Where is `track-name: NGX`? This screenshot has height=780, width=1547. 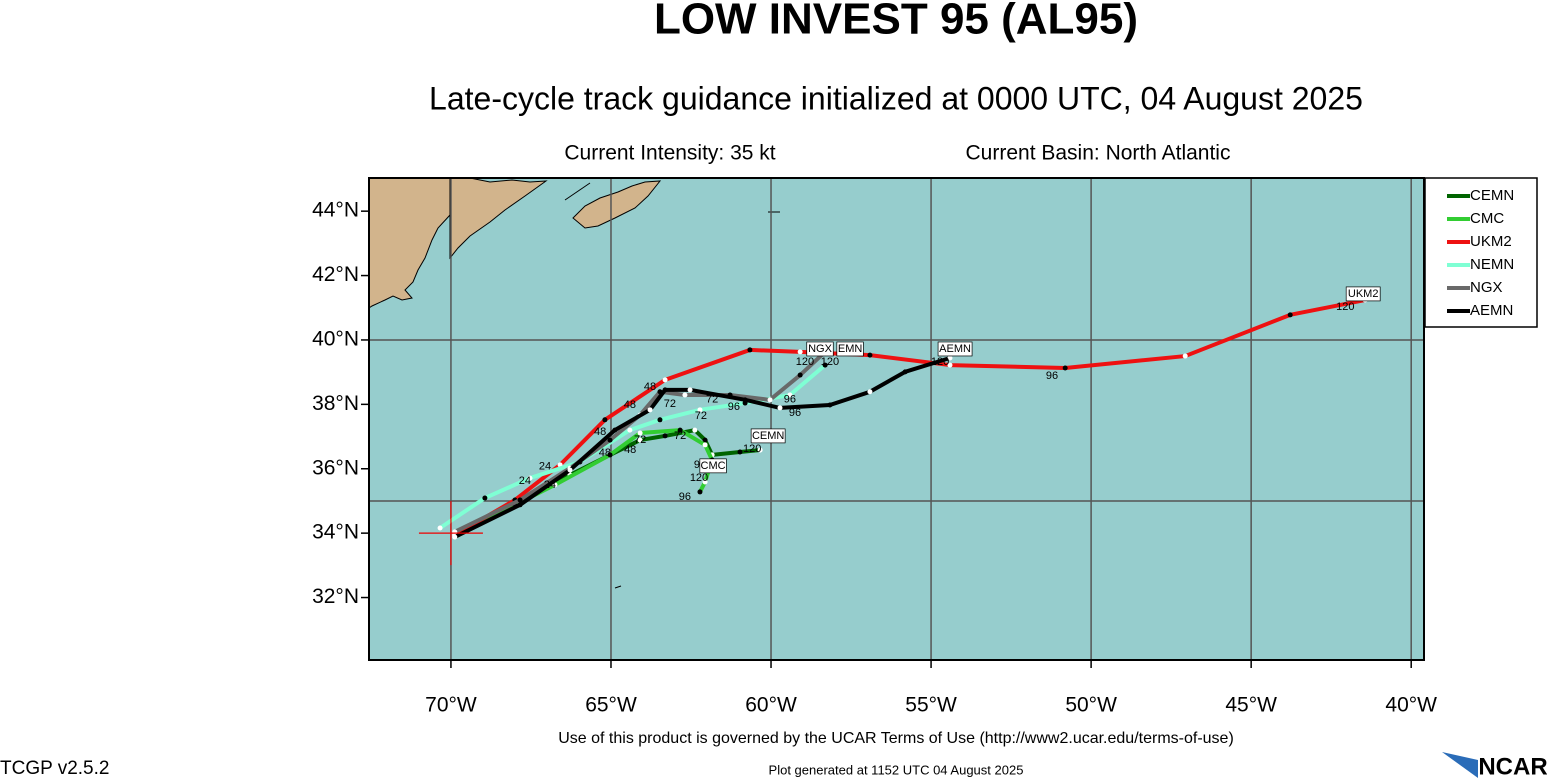
track-name: NGX is located at coordinates (820, 349).